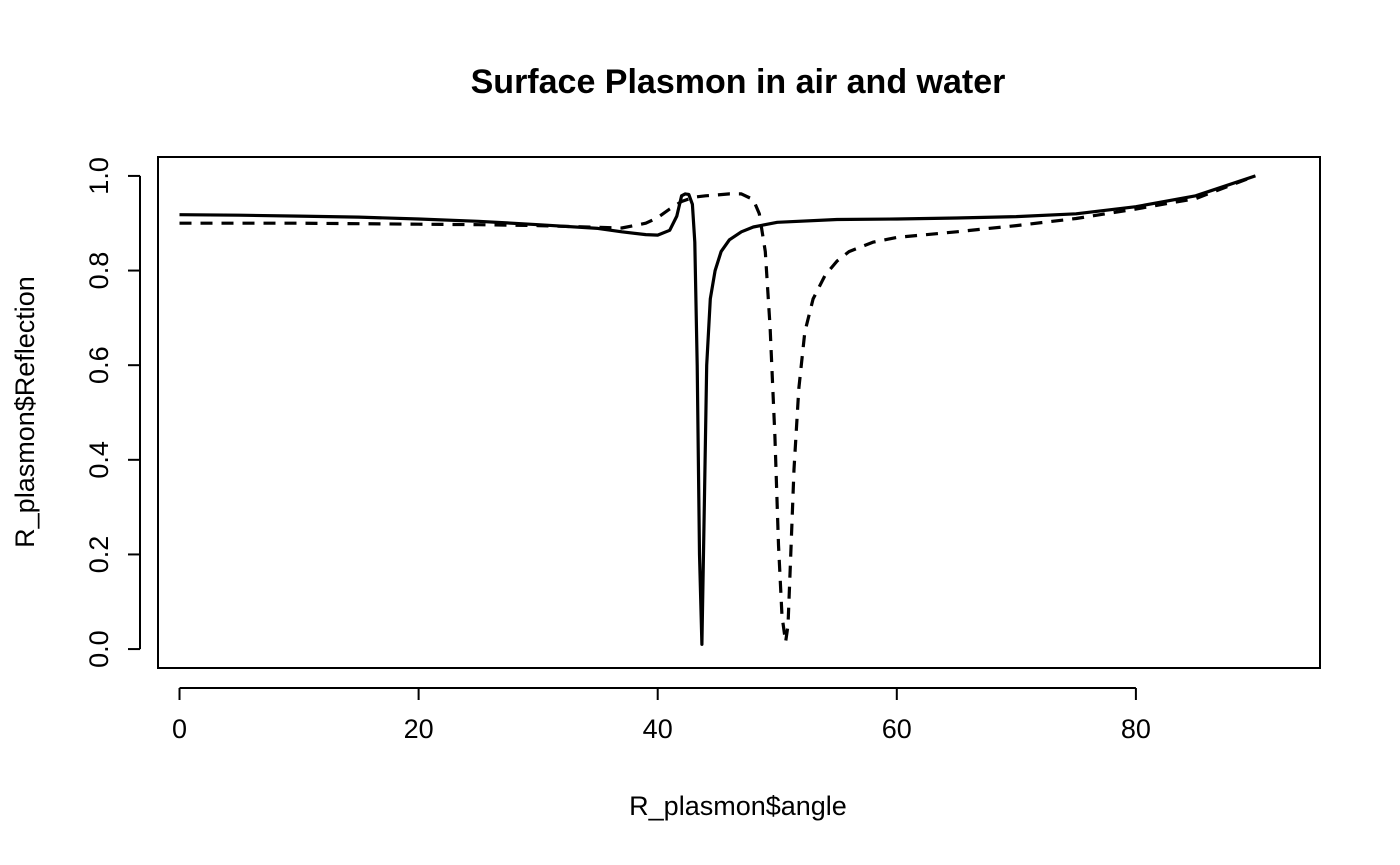 The height and width of the screenshot is (865, 1400). What do you see at coordinates (1136, 729) in the screenshot?
I see `x-tick-label: 80` at bounding box center [1136, 729].